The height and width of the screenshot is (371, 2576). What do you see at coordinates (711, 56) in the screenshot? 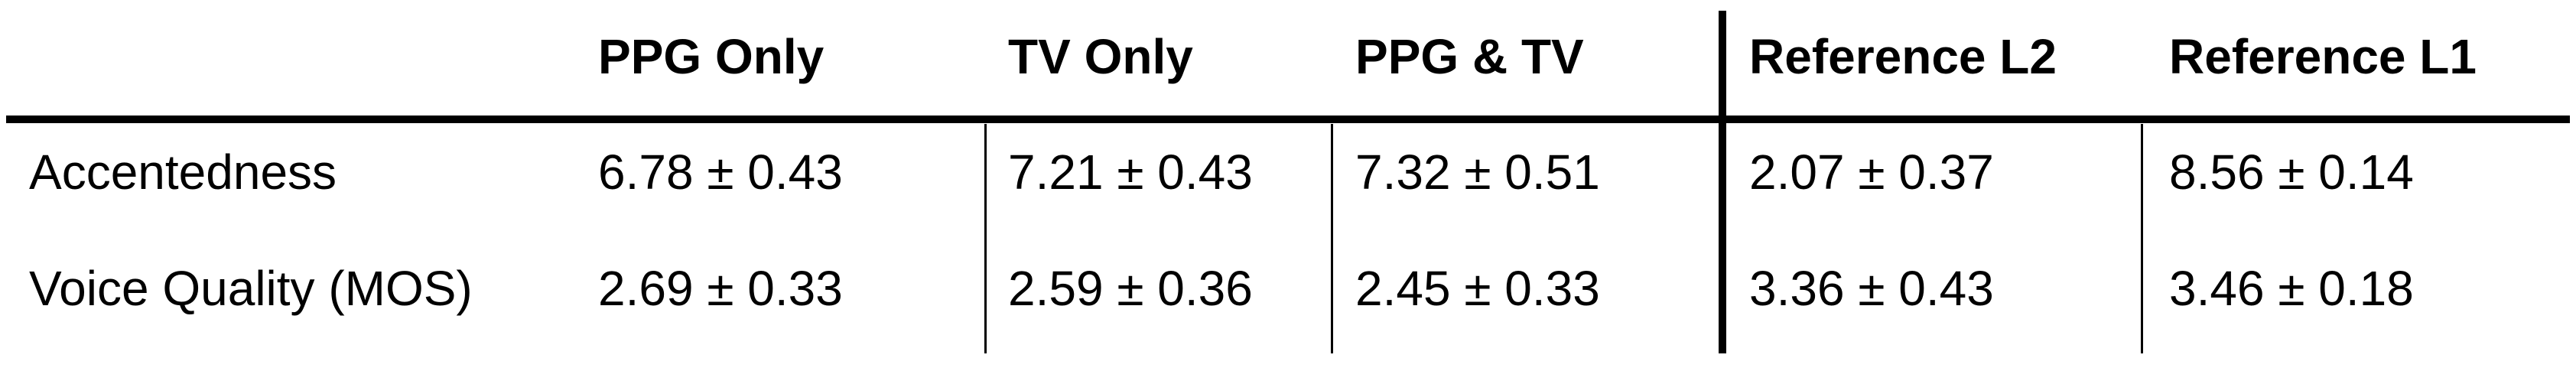
I see `column-header-ppg-only: PPG Only` at bounding box center [711, 56].